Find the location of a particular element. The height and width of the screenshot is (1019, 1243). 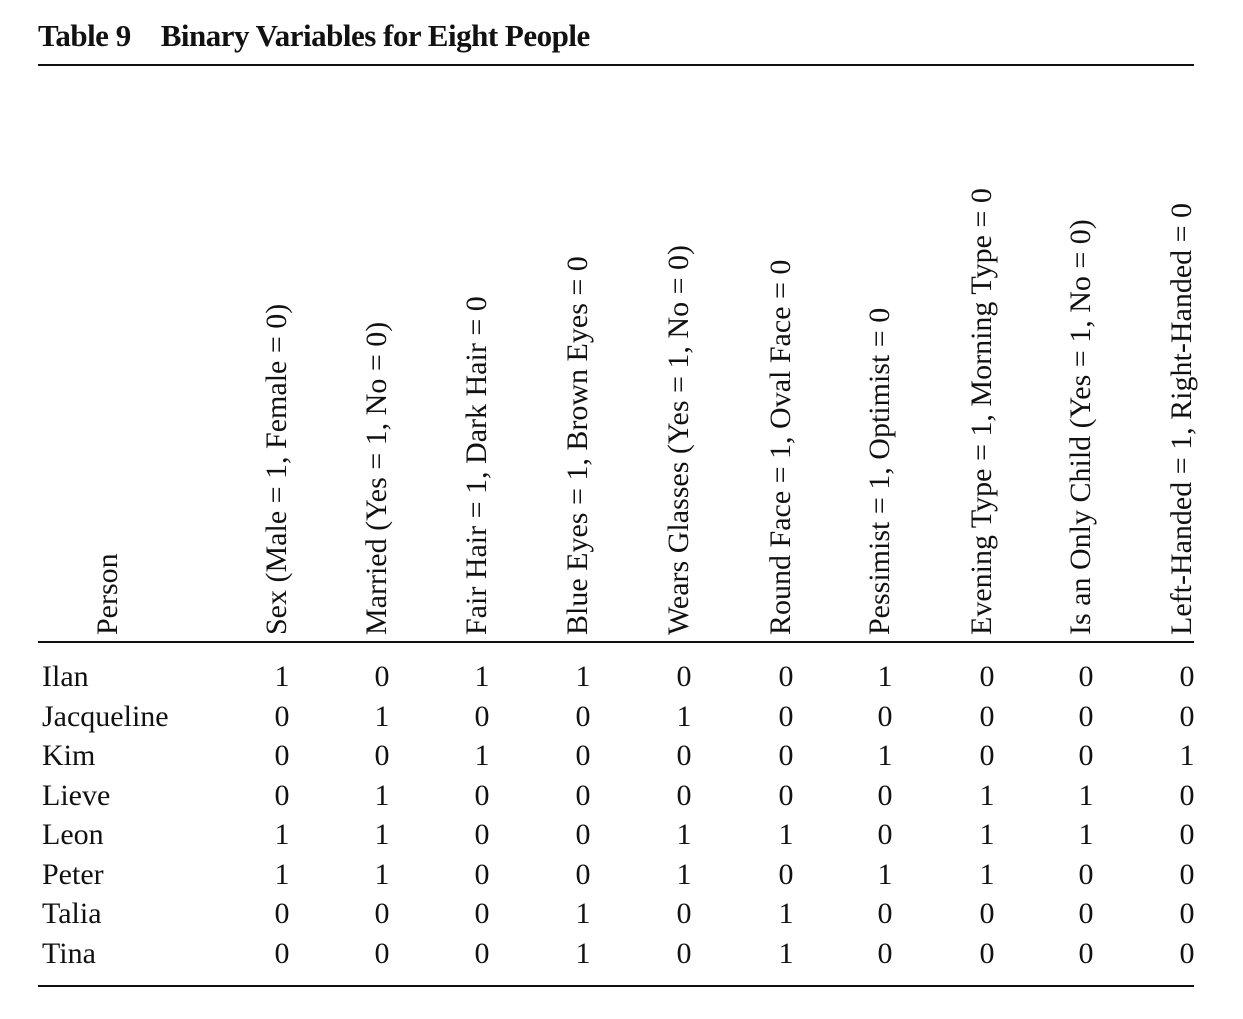

person-name-cell: Talia is located at coordinates (72, 913).